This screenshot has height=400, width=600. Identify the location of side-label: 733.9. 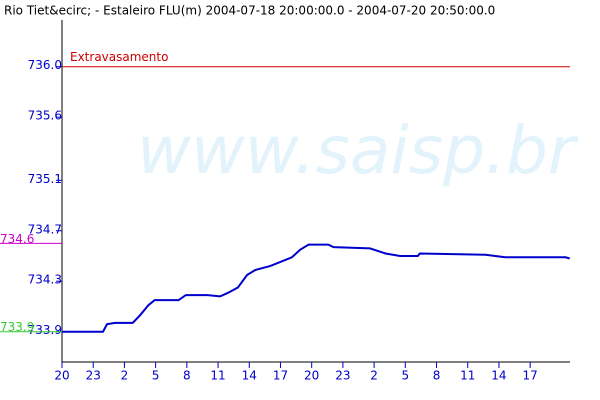
(17, 327).